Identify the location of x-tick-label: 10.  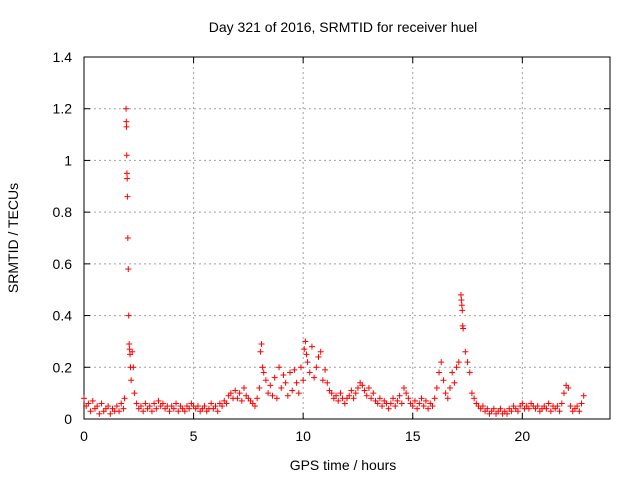
(303, 436).